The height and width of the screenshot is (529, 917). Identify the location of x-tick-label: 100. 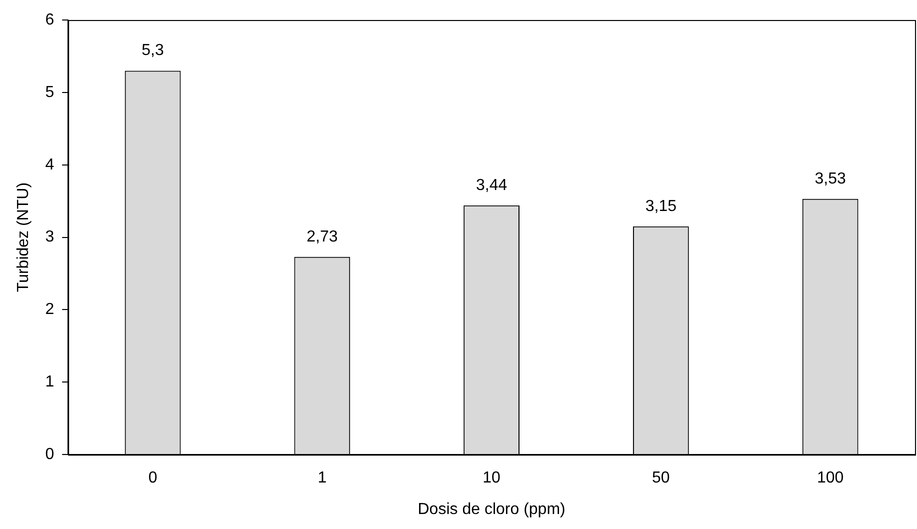
(830, 478).